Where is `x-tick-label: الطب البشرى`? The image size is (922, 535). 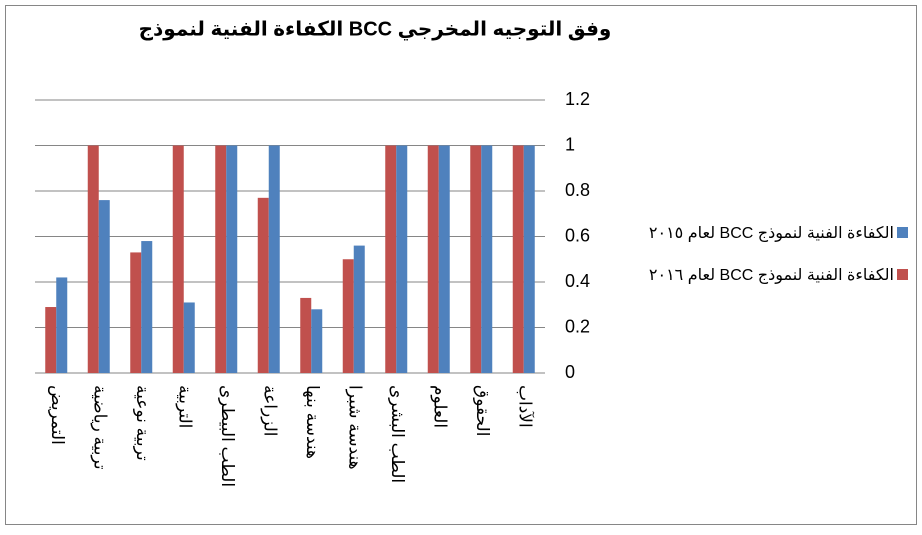
x-tick-label: الطب البشرى is located at coordinates (397, 434).